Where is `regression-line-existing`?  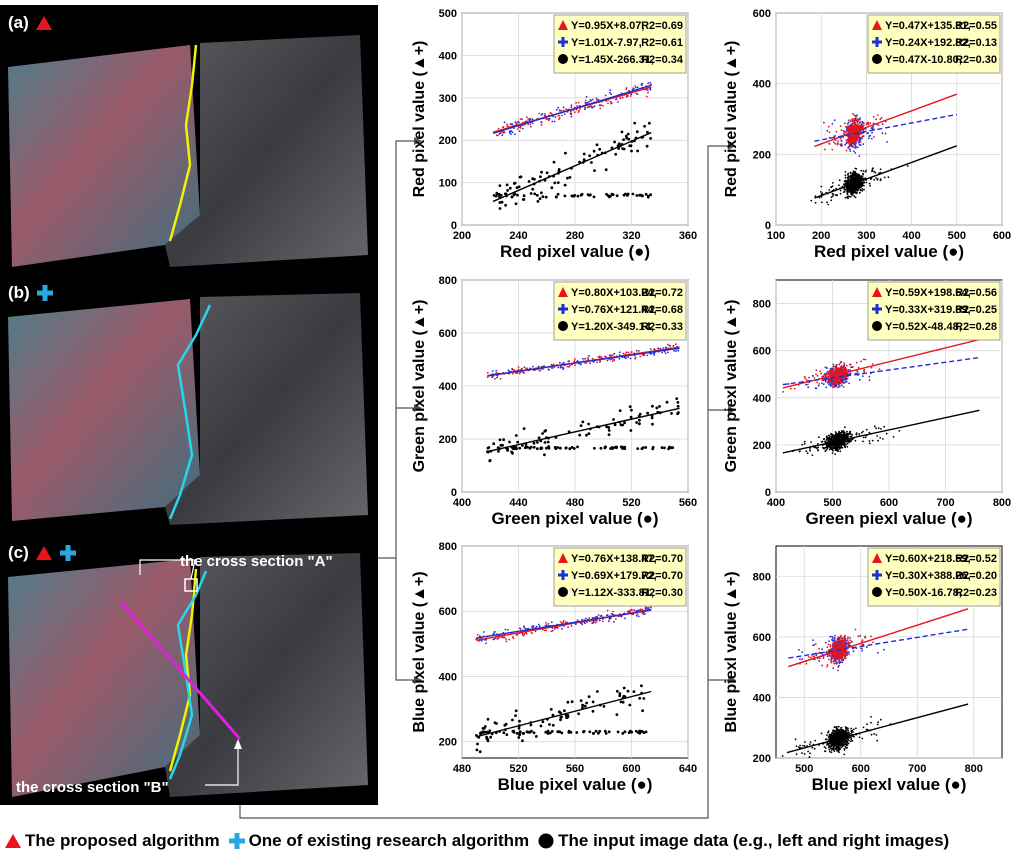 regression-line-existing is located at coordinates (572, 109).